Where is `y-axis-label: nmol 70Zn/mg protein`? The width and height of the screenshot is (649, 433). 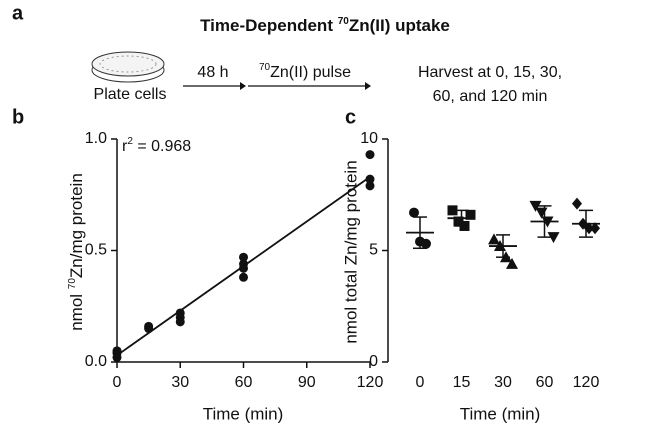
y-axis-label: nmol 70Zn/mg protein is located at coordinates (77, 252).